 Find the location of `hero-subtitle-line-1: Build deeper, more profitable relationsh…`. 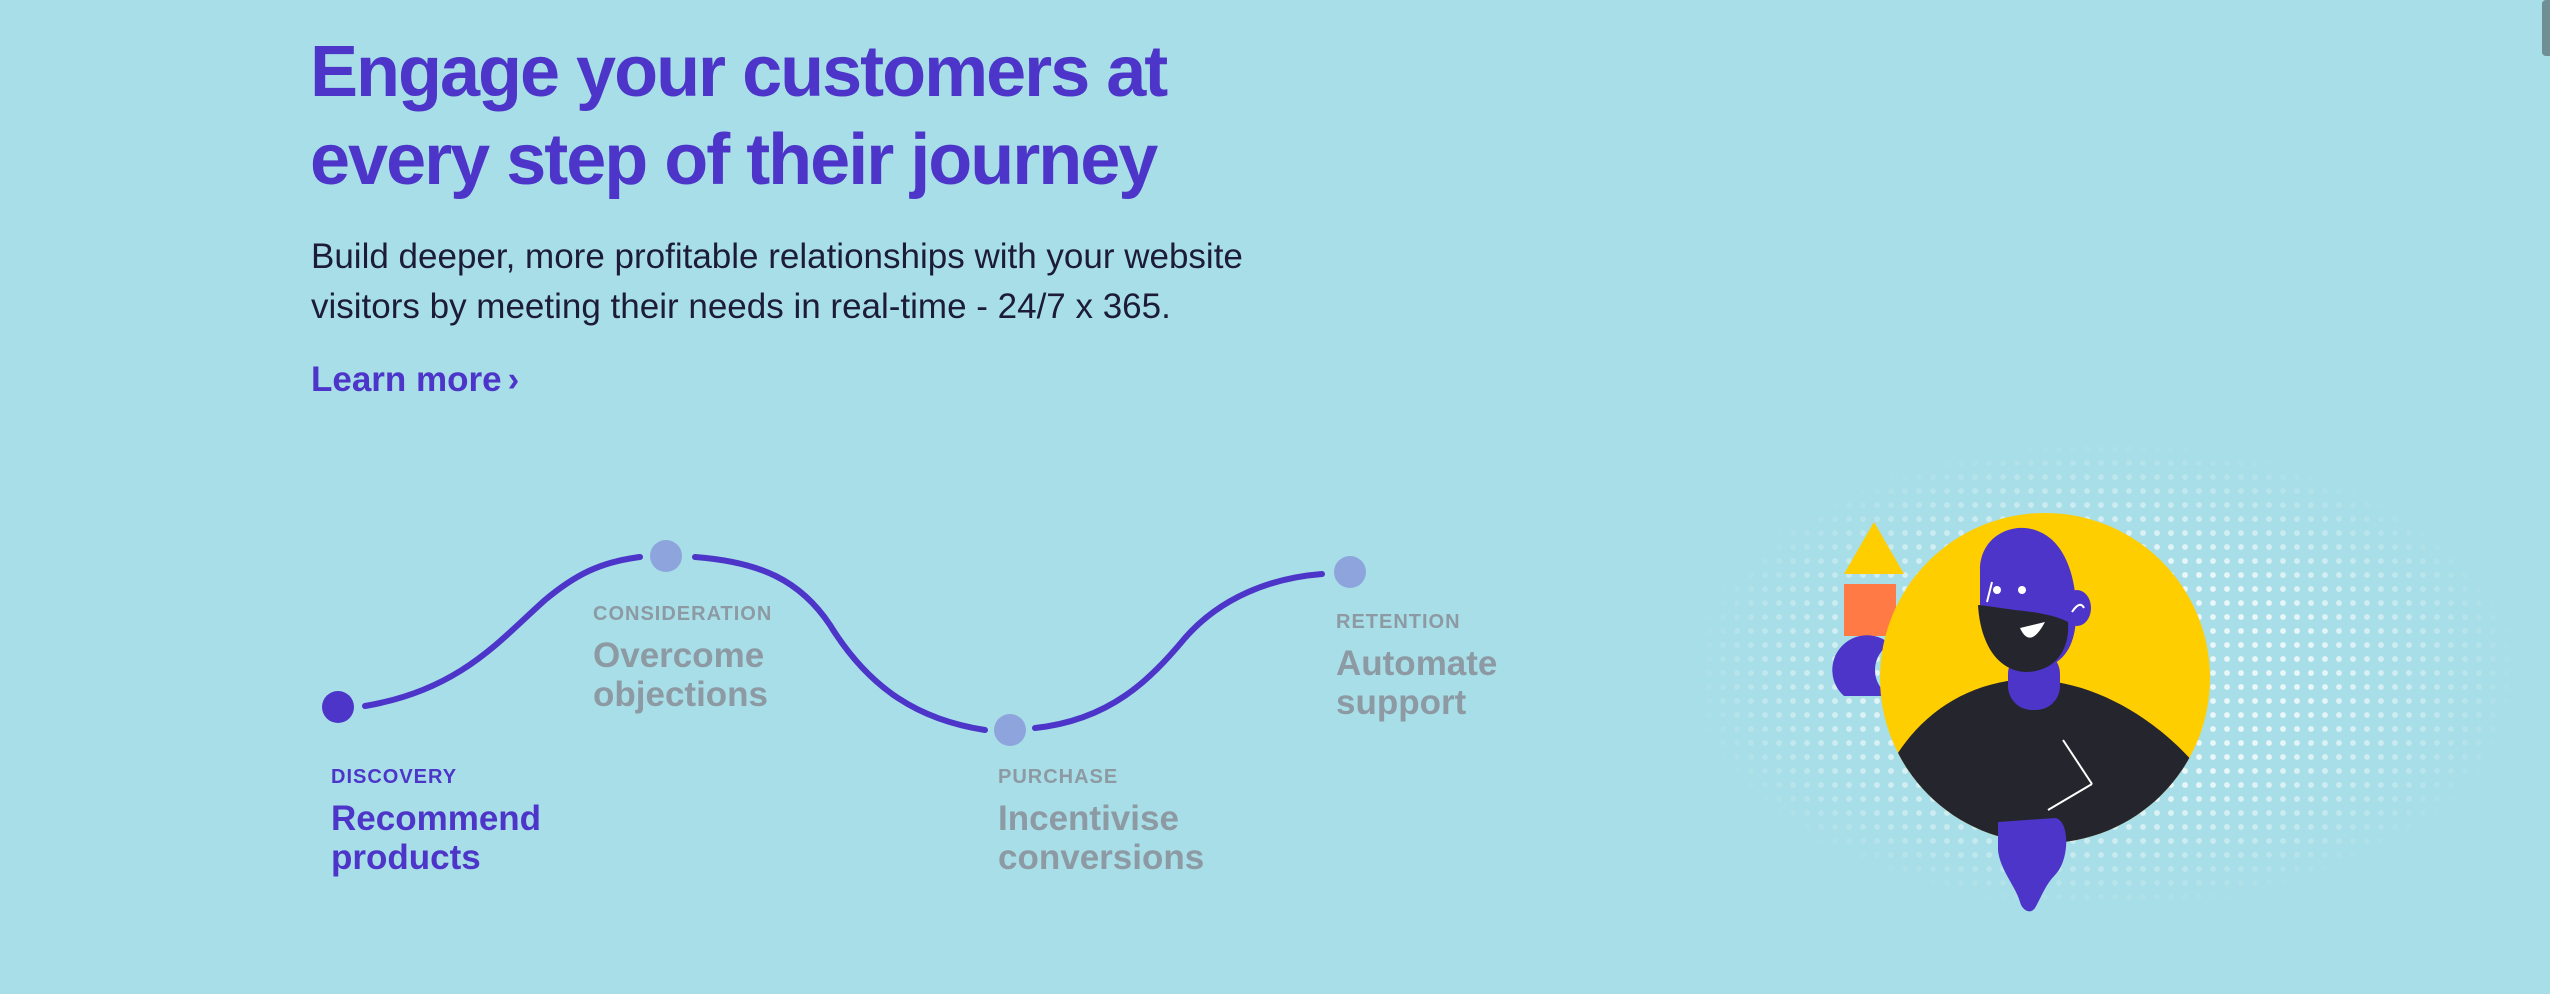

hero-subtitle-line-1: Build deeper, more profitable relationsh… is located at coordinates (777, 256).